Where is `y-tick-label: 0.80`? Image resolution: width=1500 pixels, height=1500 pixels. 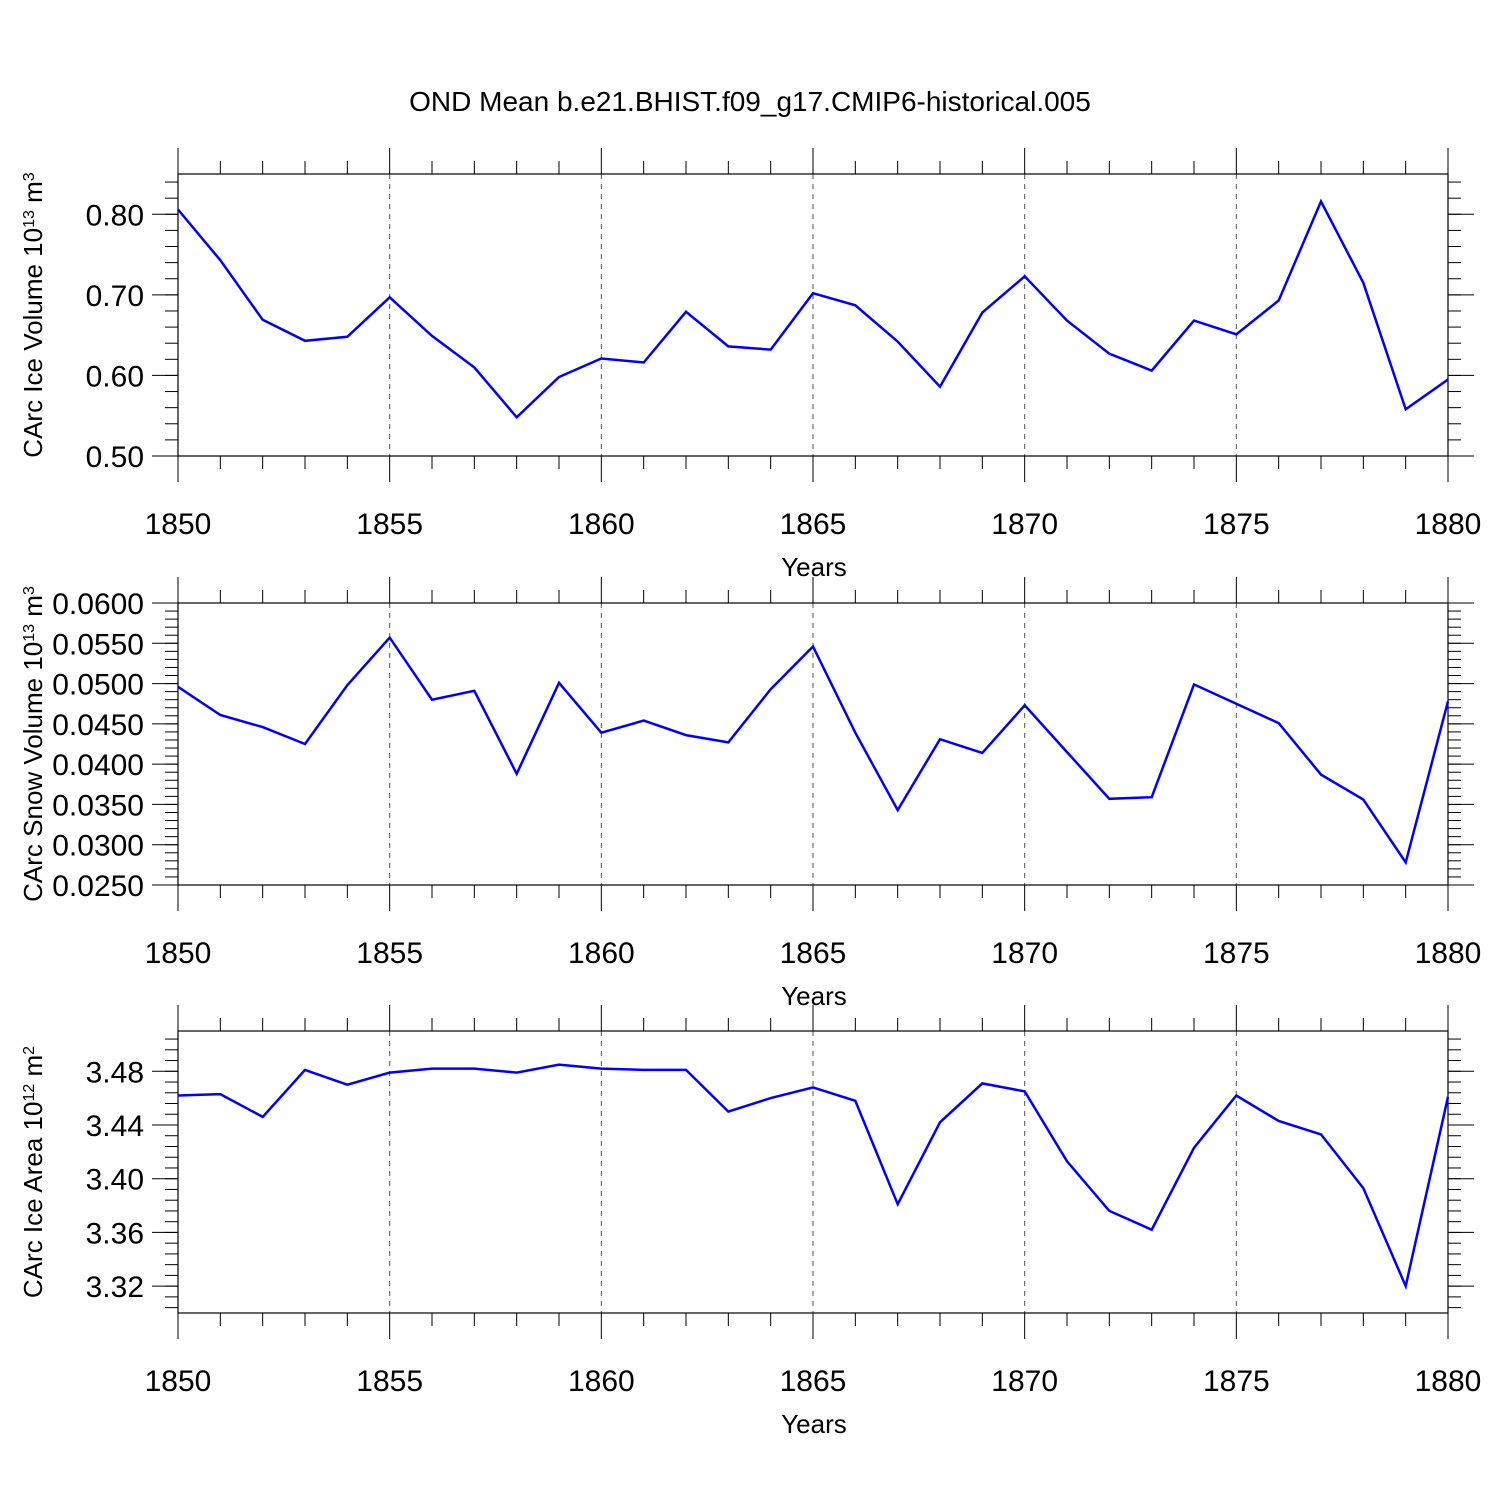
y-tick-label: 0.80 is located at coordinates (115, 215).